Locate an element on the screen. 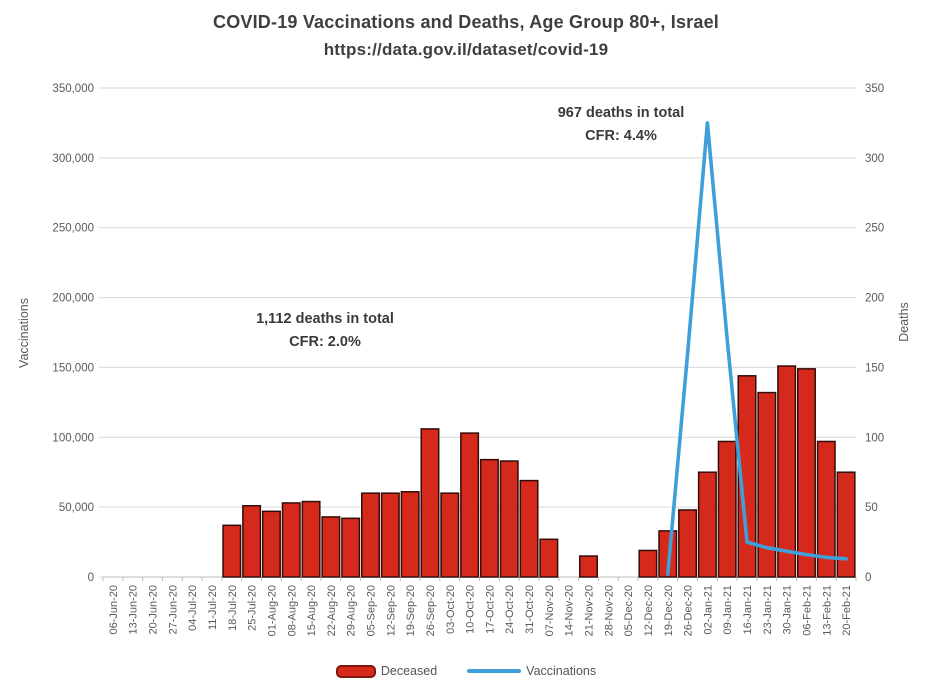 Image resolution: width=932 pixels, height=695 pixels. x-axis-date-label: 11-Jul-20 is located at coordinates (213, 607).